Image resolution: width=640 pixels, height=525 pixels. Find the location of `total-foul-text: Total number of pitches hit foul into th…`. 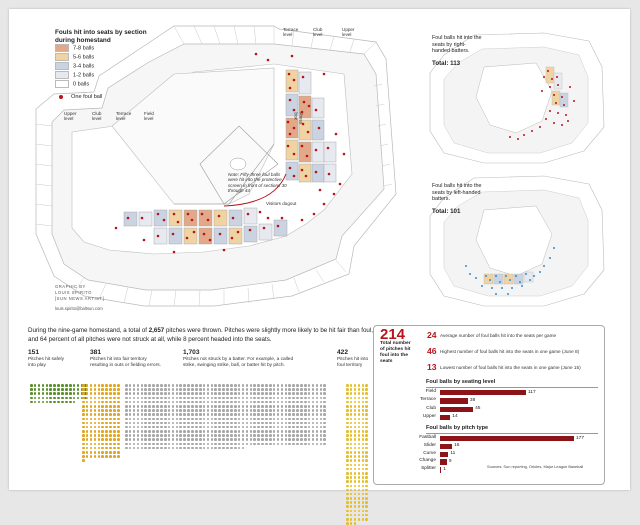

total-foul-text: Total number of pitches hit foul into th… is located at coordinates (395, 352).